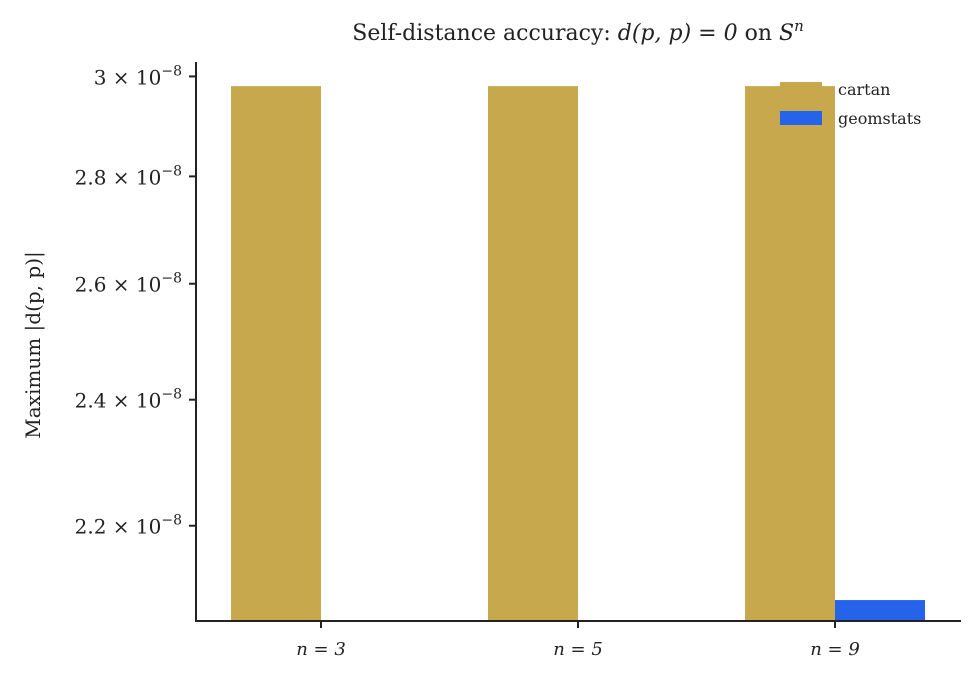 Image resolution: width=980 pixels, height=680 pixels. Describe the element at coordinates (33, 344) in the screenshot. I see `y-axis-label: Maximum |d(p, p)|` at that location.